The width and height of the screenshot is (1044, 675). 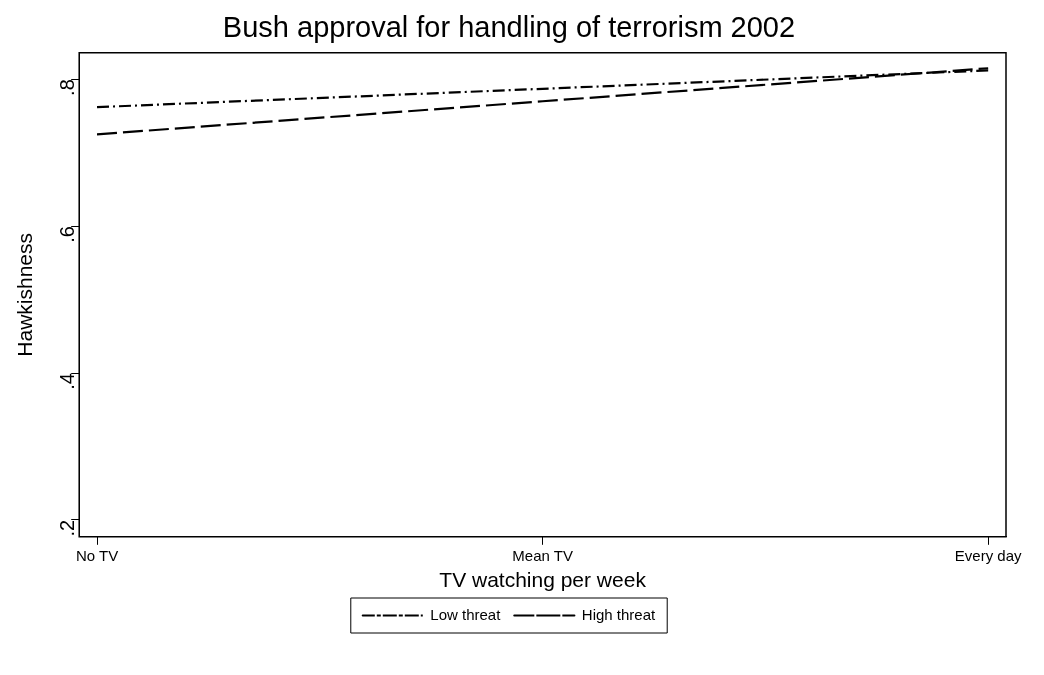 I want to click on x-tick-label: Mean TV, so click(x=542, y=555).